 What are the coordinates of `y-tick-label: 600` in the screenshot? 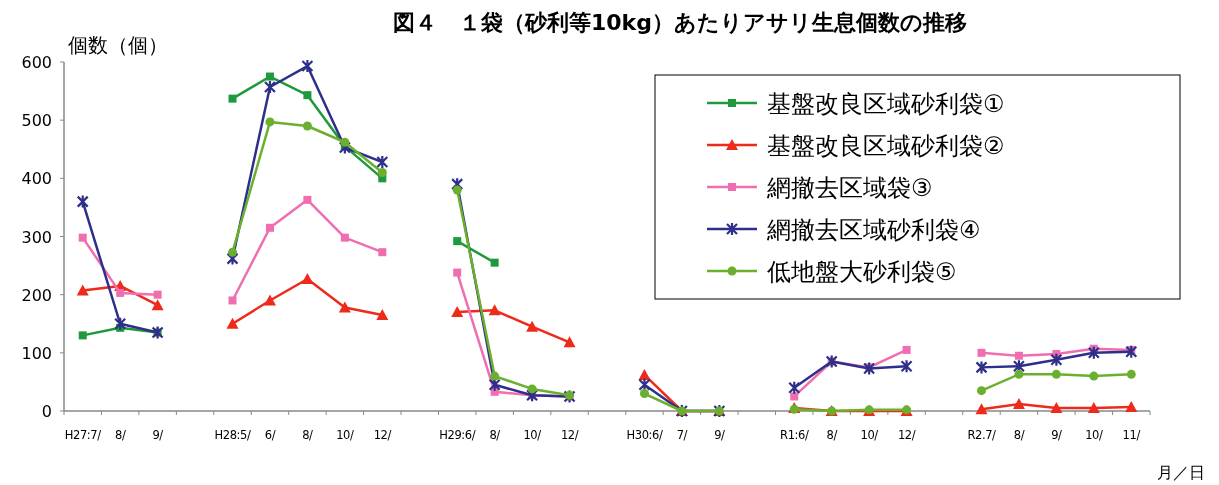 It's located at (36, 62).